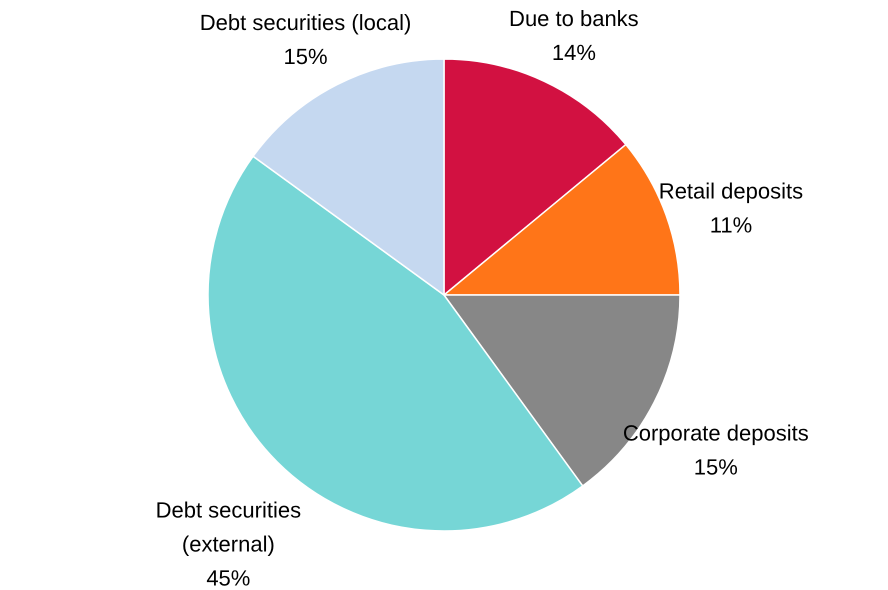 Image resolution: width=888 pixels, height=590 pixels. Describe the element at coordinates (731, 191) in the screenshot. I see `slice-label: Retail deposits` at that location.